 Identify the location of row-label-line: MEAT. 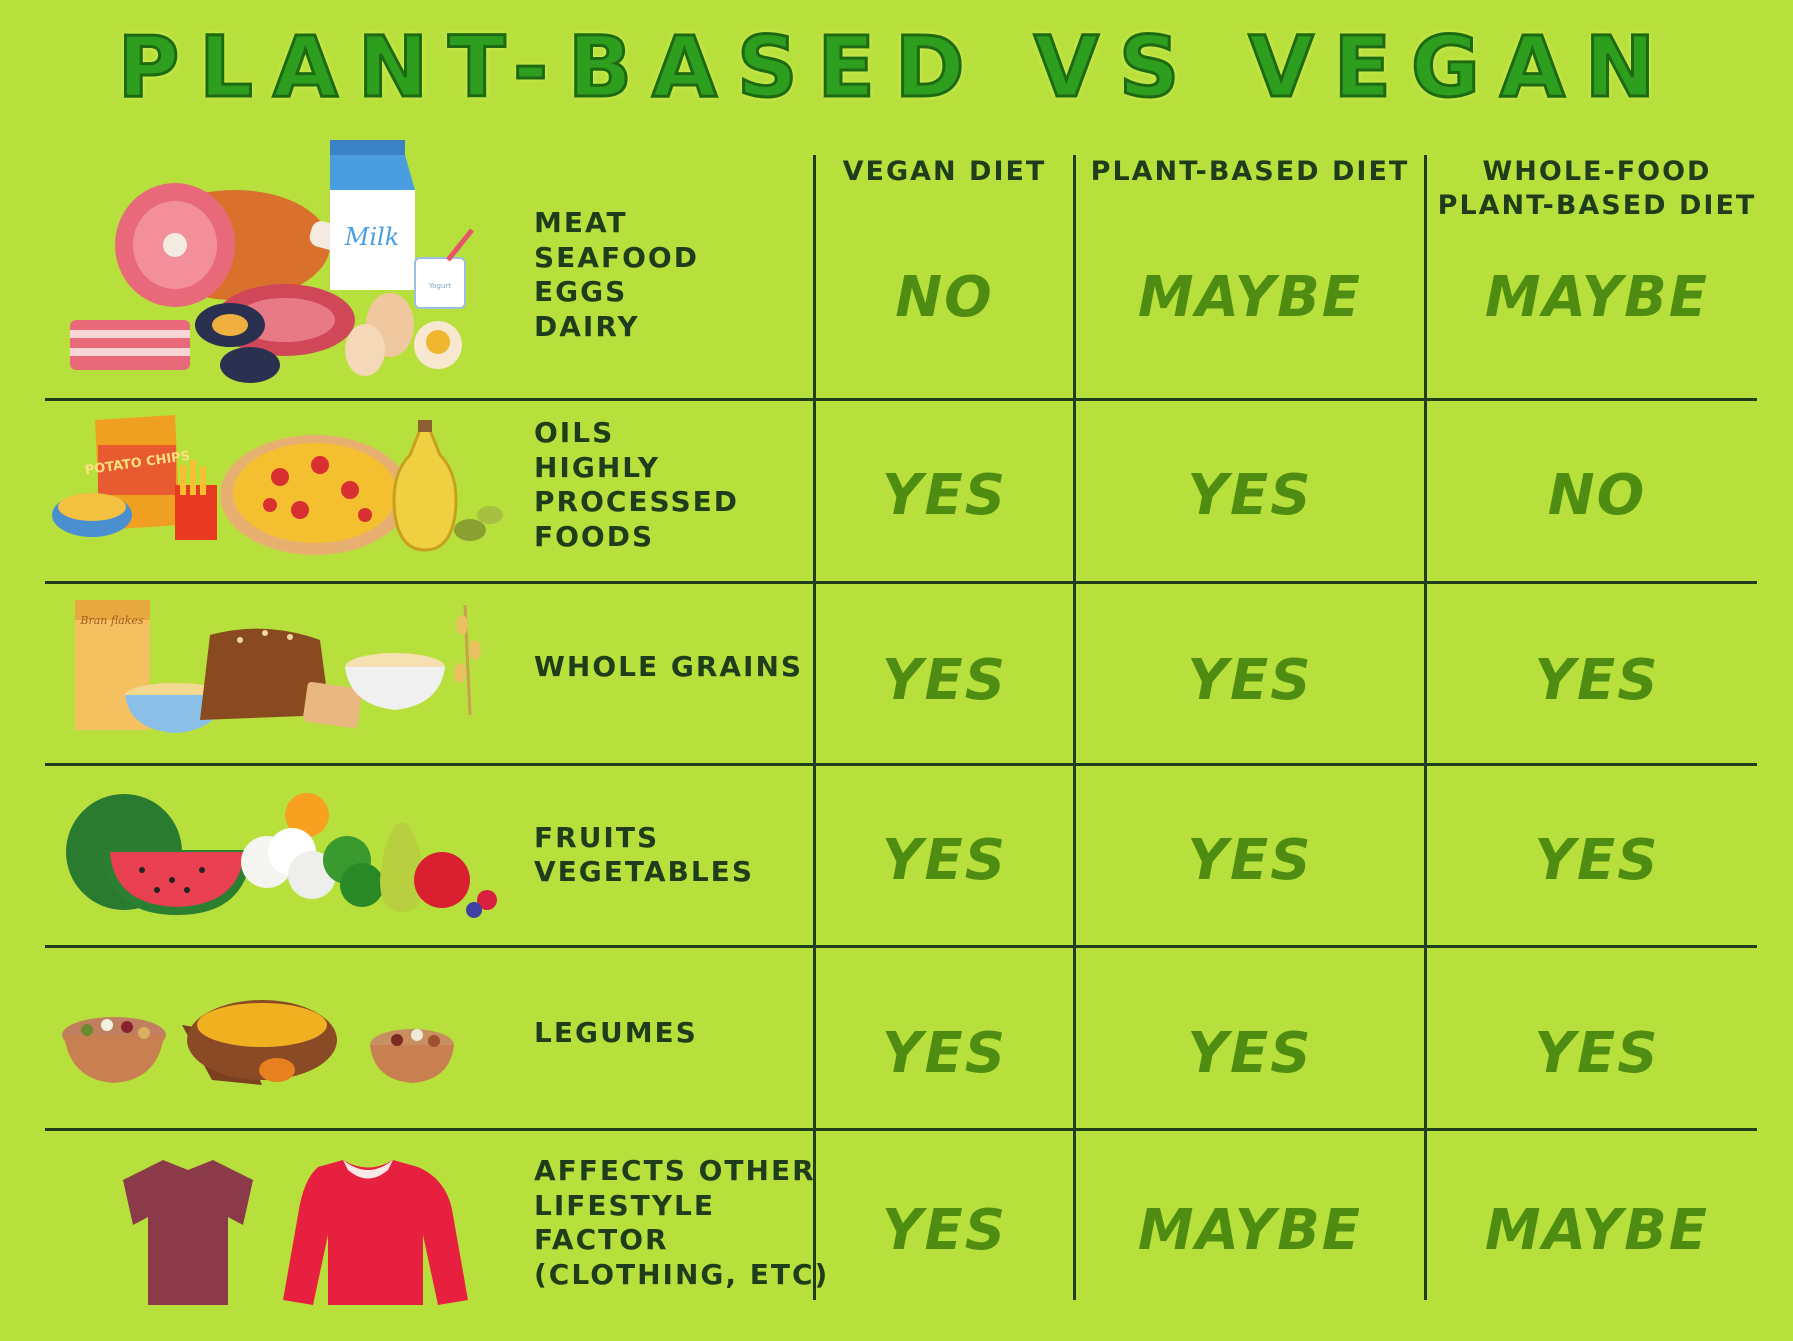
(581, 222).